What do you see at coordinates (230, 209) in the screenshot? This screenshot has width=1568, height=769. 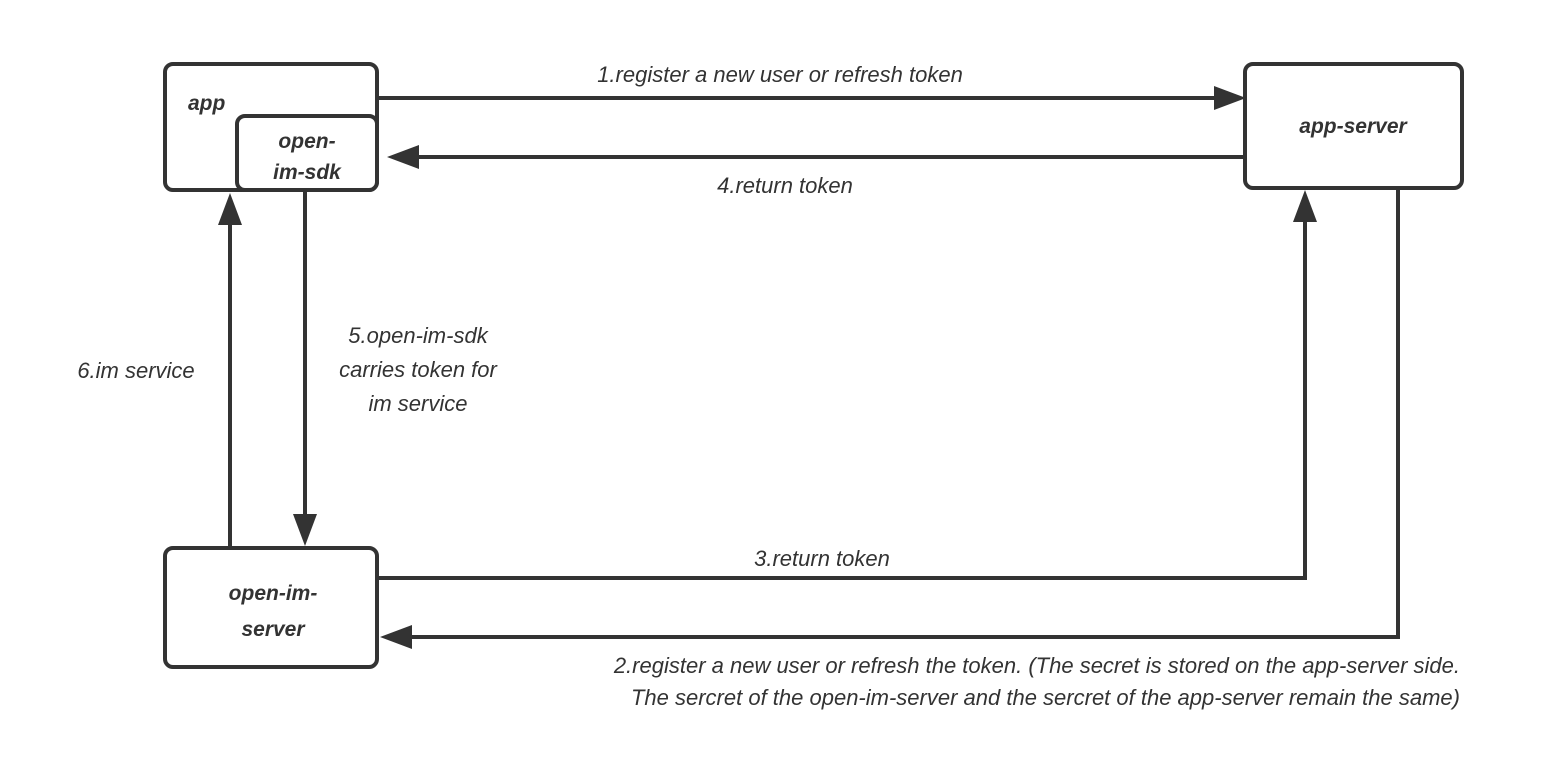 I see `edge-6-arrowhead` at bounding box center [230, 209].